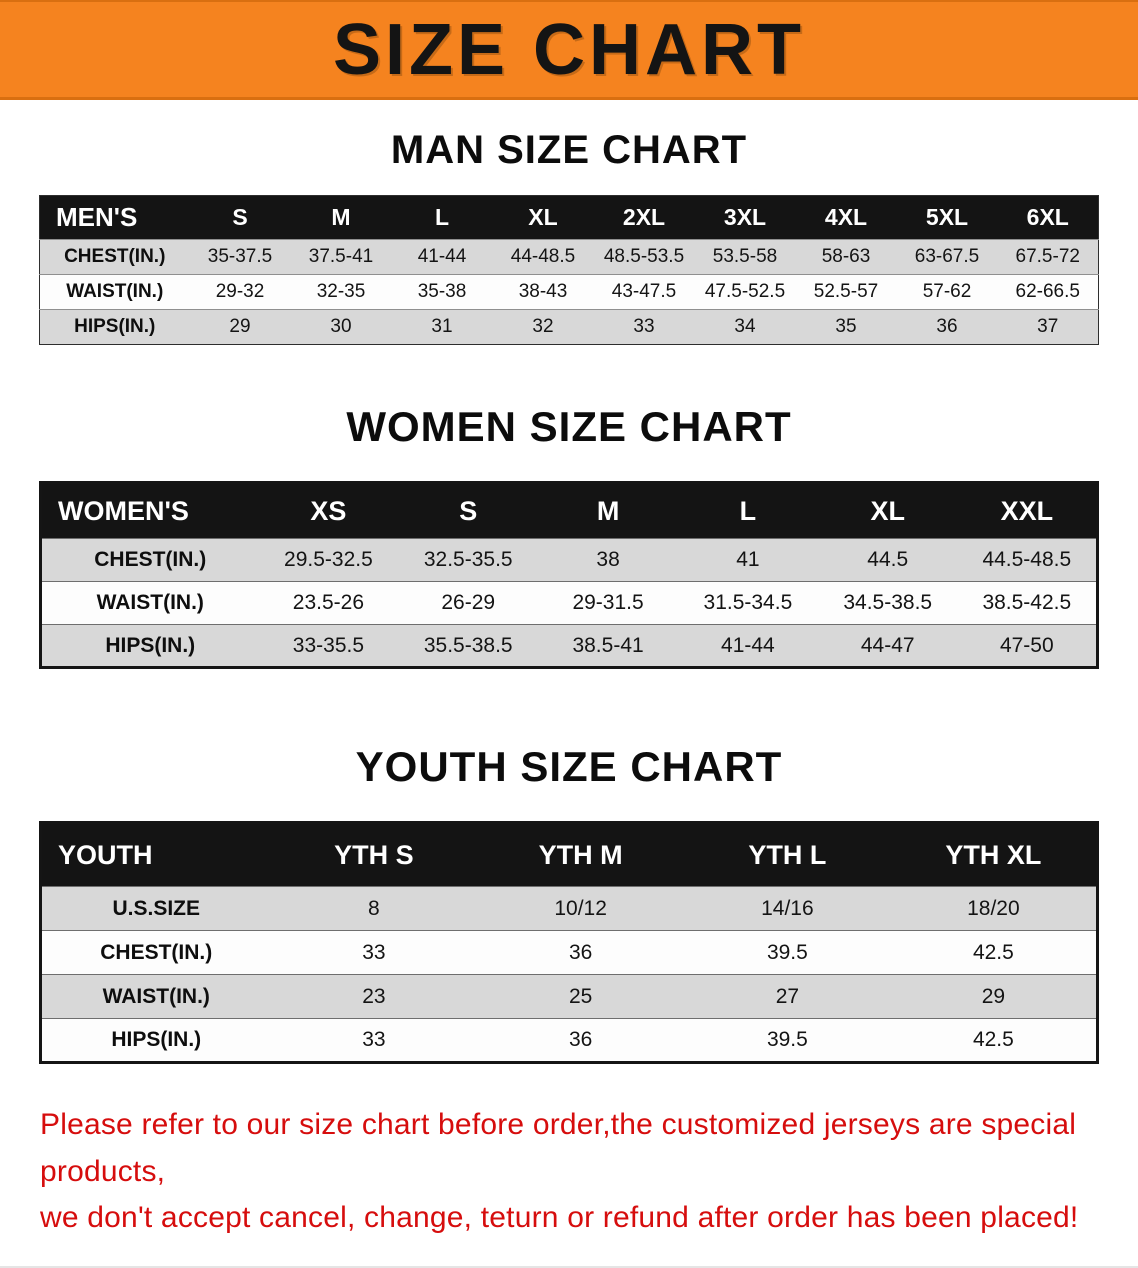 This screenshot has height=1268, width=1138. Describe the element at coordinates (1047, 256) in the screenshot. I see `size-value-cell: 67.5-72` at that location.